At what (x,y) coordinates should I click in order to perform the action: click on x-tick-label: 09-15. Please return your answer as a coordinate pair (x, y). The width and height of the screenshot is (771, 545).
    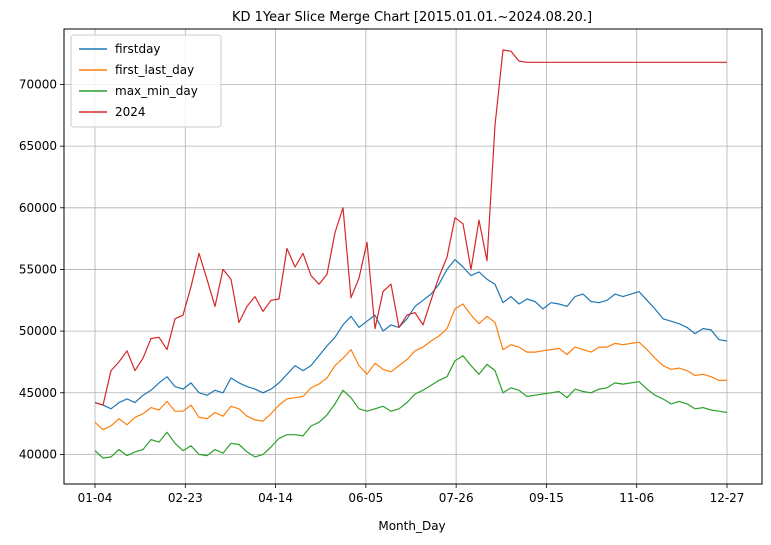
    Looking at the image, I should click on (546, 498).